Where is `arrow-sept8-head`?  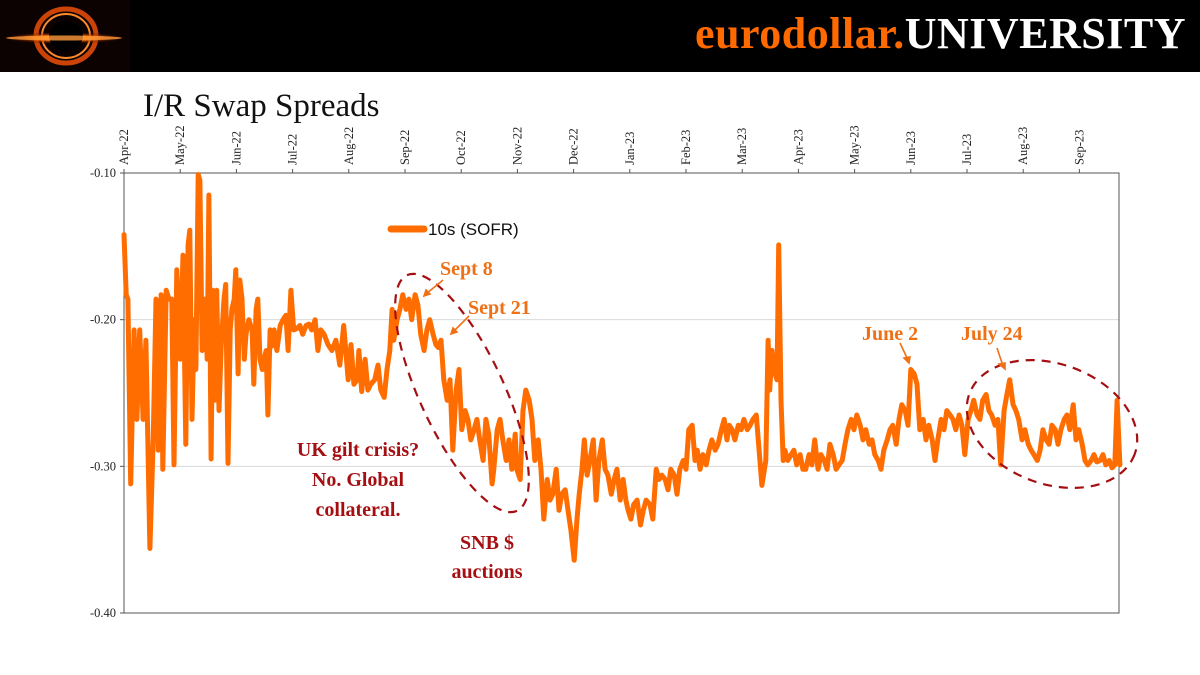 arrow-sept8-head is located at coordinates (427, 293).